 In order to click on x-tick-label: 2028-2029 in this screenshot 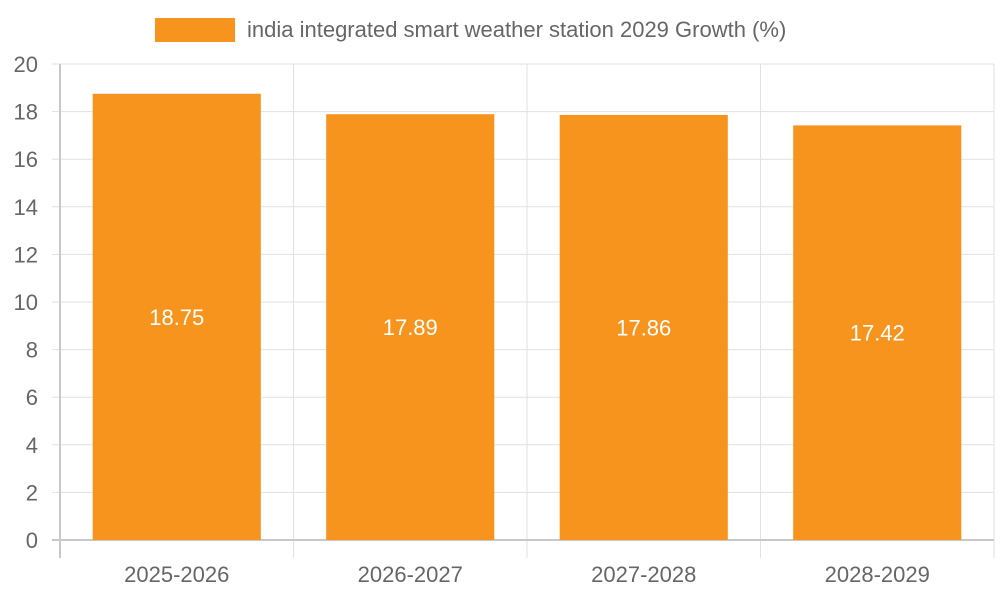, I will do `click(877, 574)`.